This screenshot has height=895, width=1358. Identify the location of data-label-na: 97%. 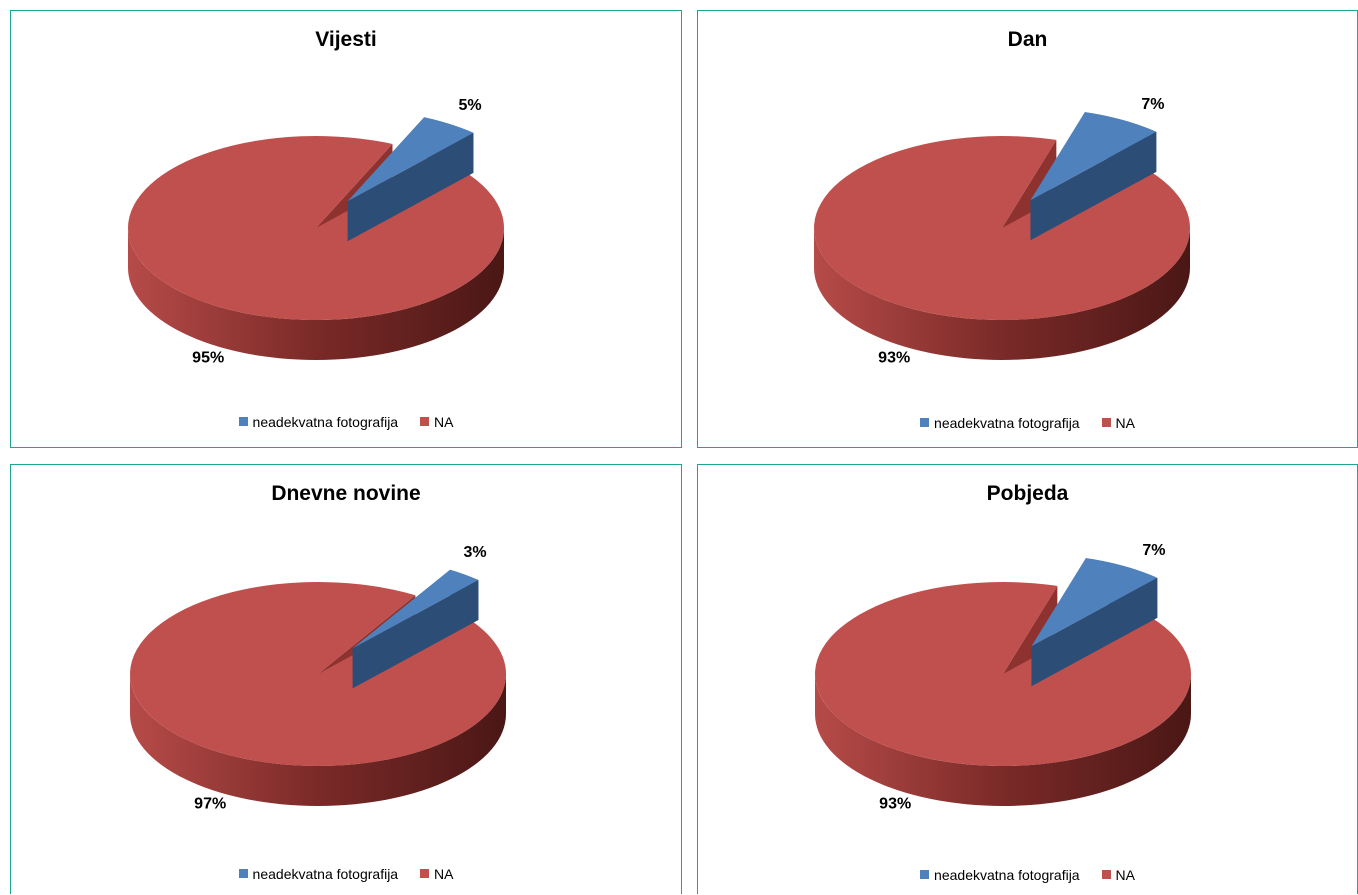
(210, 804).